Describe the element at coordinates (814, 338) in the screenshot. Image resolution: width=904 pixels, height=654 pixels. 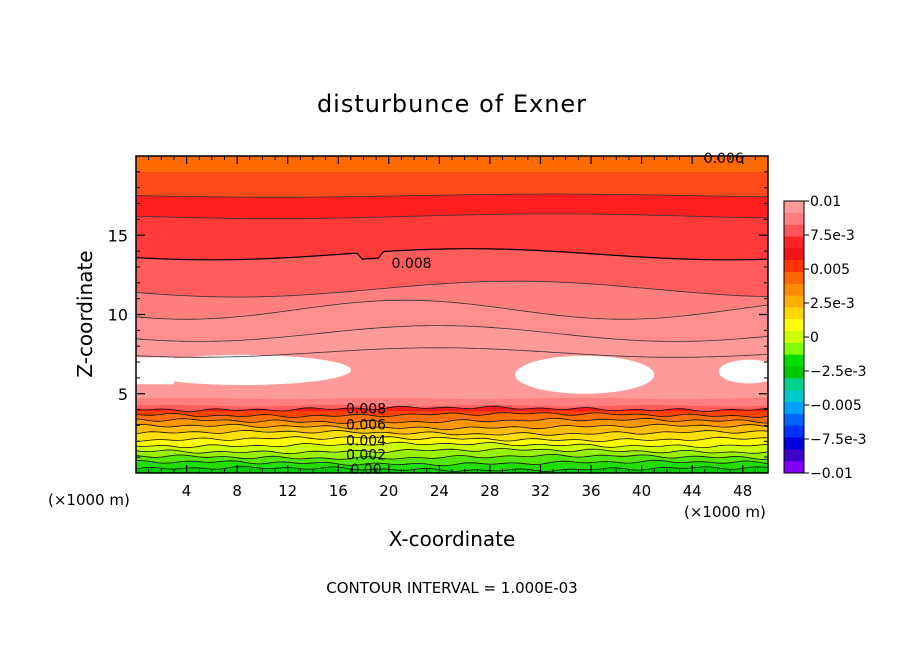
I see `colorbar-tick-label: 0` at that location.